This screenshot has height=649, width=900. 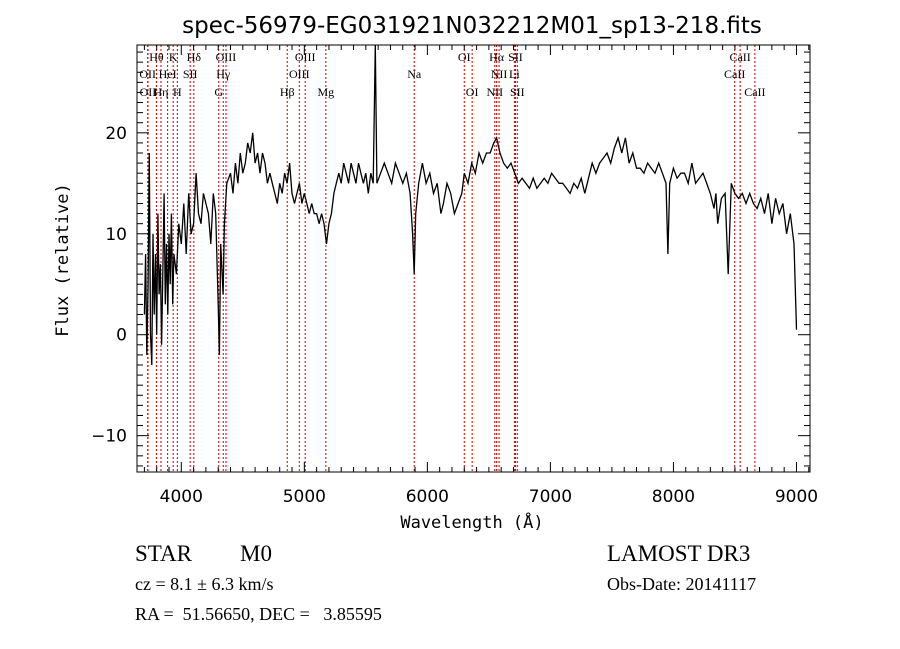 What do you see at coordinates (514, 74) in the screenshot?
I see `spectral-line-label: Li` at bounding box center [514, 74].